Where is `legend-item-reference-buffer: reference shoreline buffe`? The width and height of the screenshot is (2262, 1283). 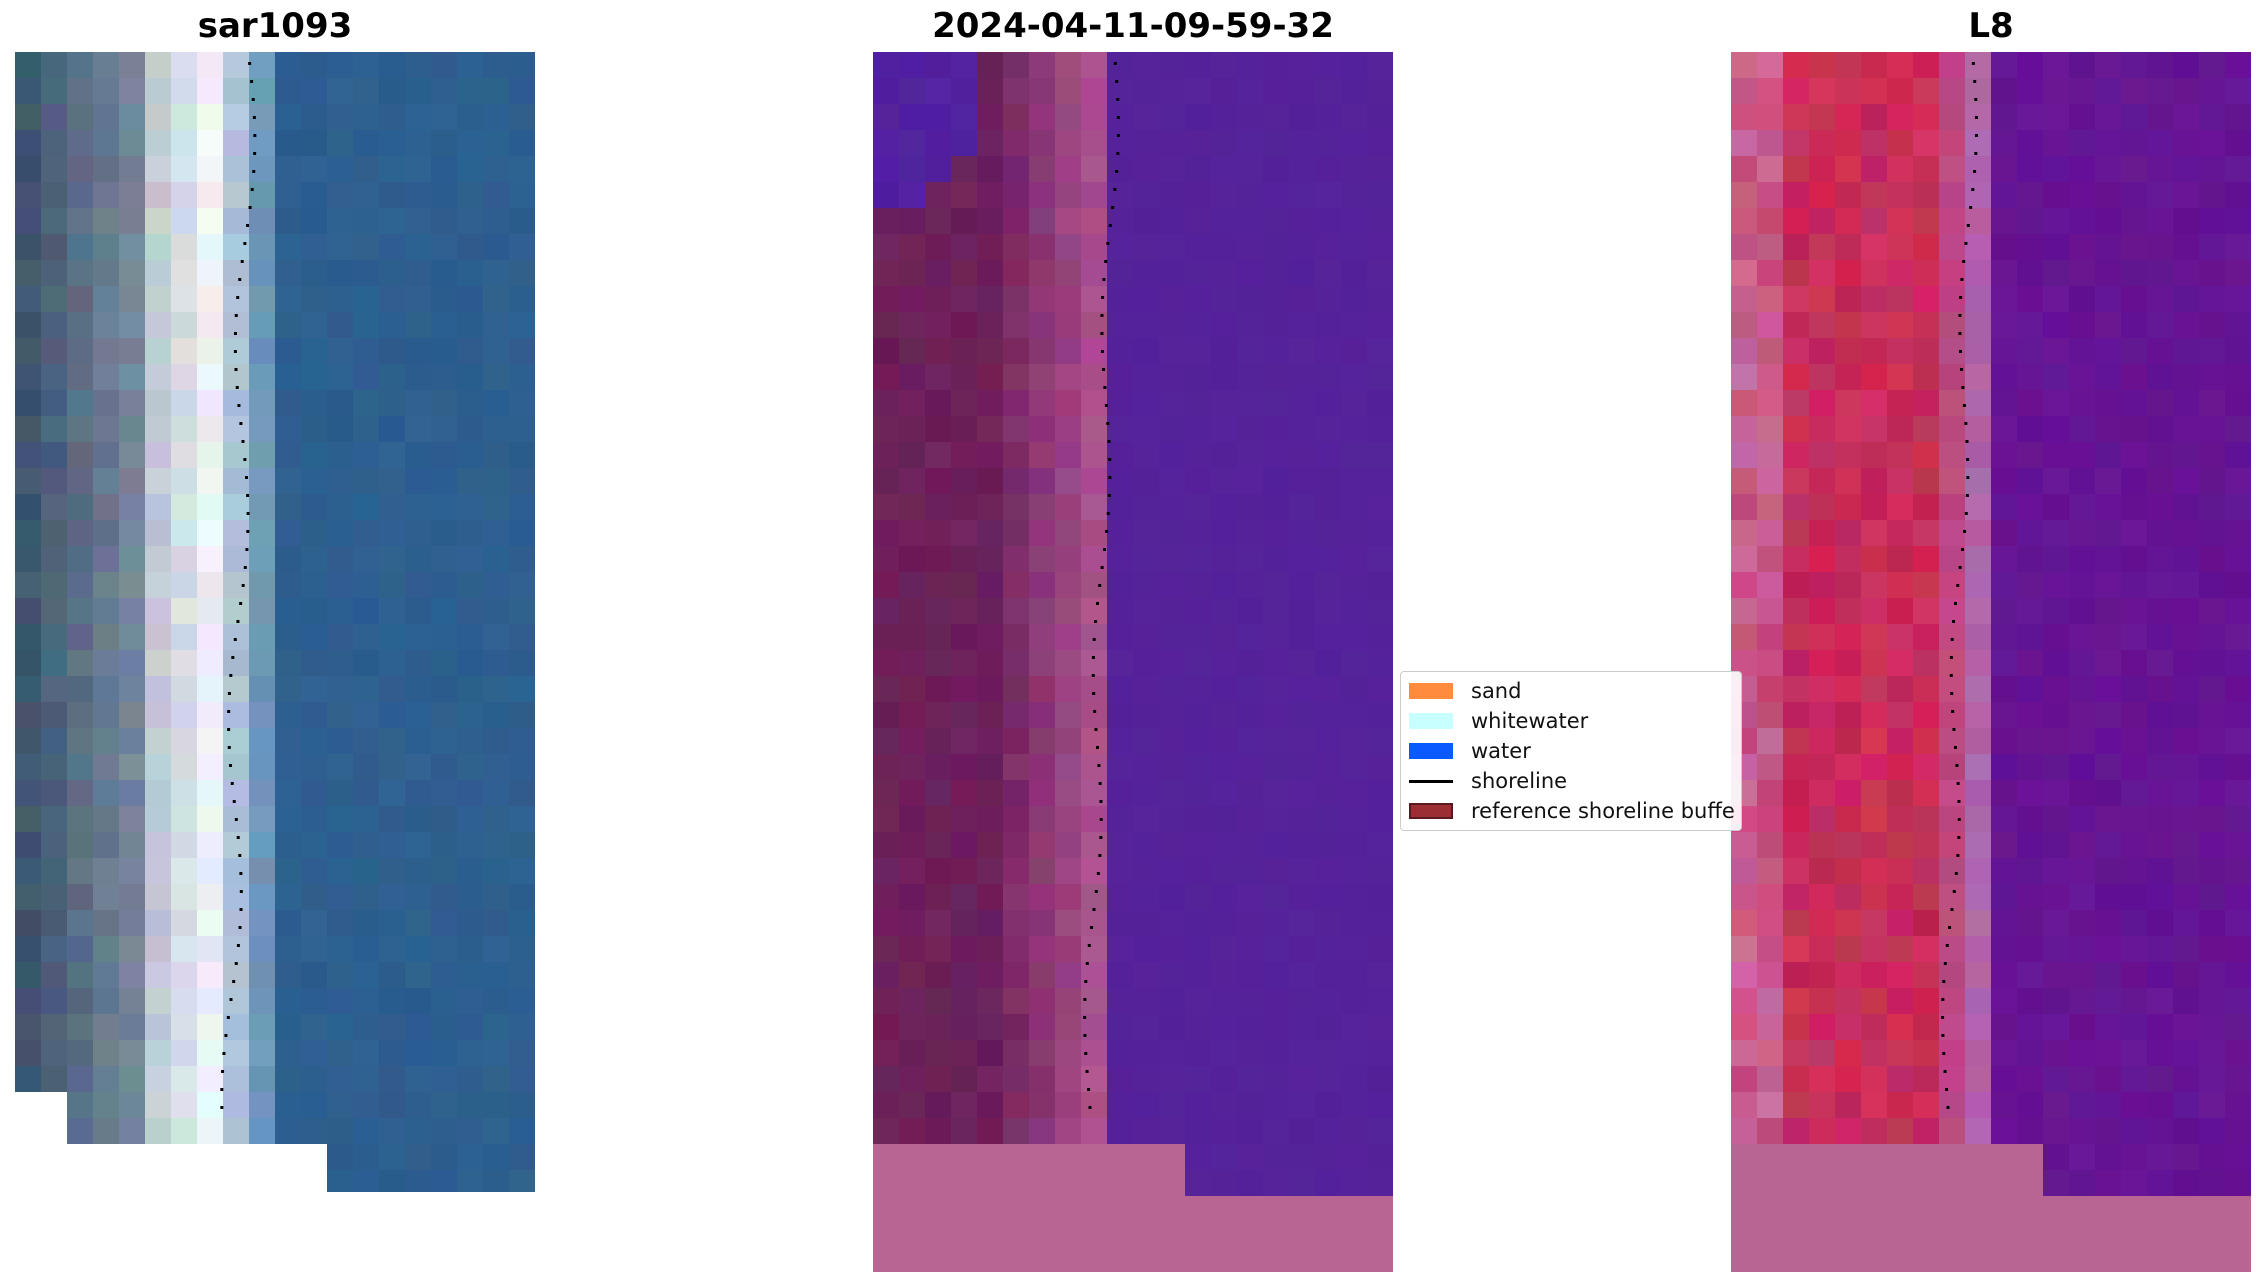 legend-item-reference-buffer: reference shoreline buffe is located at coordinates (1572, 811).